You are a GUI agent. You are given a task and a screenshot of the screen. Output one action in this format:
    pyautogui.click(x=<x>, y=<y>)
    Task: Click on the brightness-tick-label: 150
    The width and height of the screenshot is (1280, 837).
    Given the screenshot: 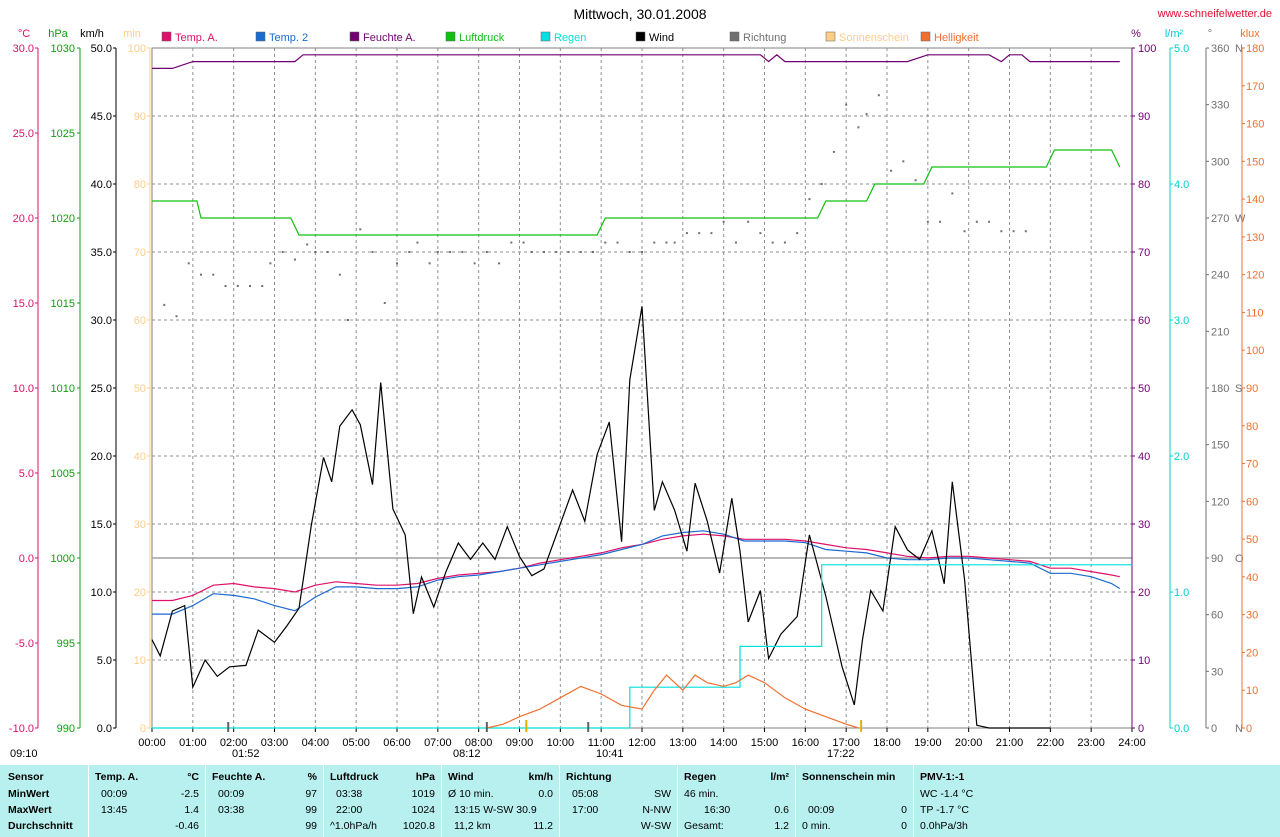 What is the action you would take?
    pyautogui.click(x=1255, y=162)
    